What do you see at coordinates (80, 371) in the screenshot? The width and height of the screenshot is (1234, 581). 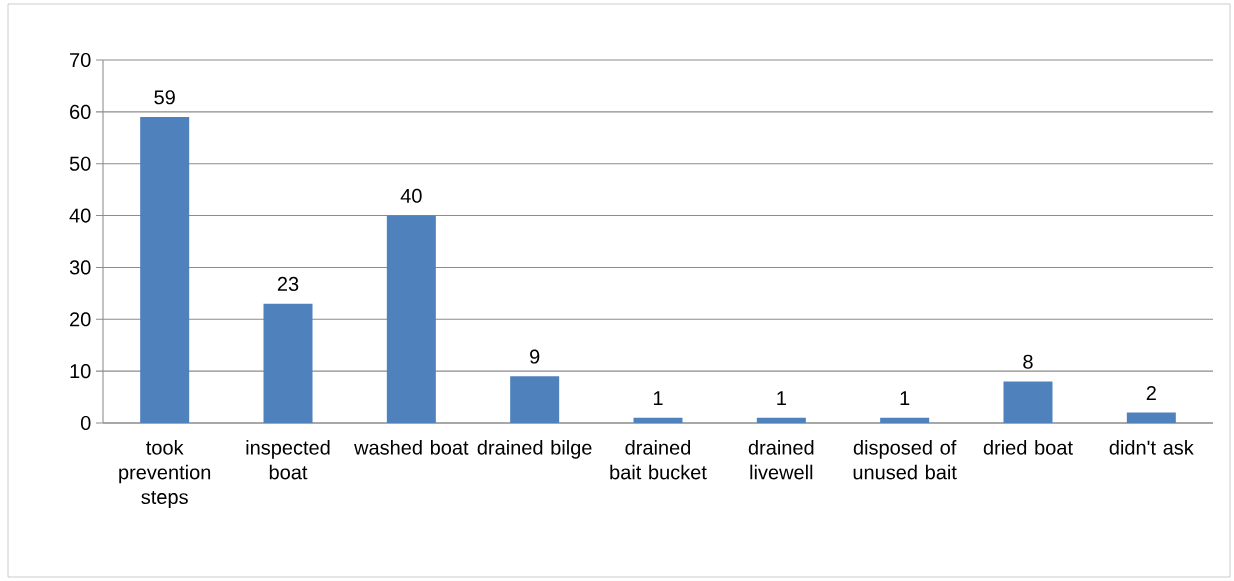 I see `y-tick-label: 10` at bounding box center [80, 371].